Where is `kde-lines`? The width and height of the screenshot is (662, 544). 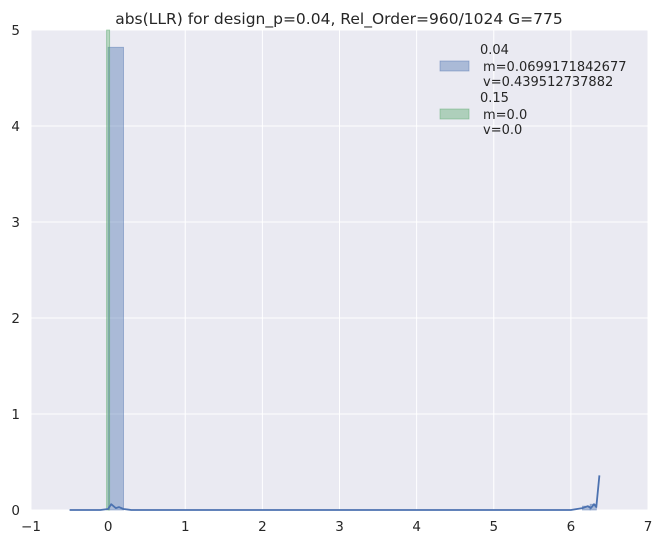 kde-lines is located at coordinates (335, 493).